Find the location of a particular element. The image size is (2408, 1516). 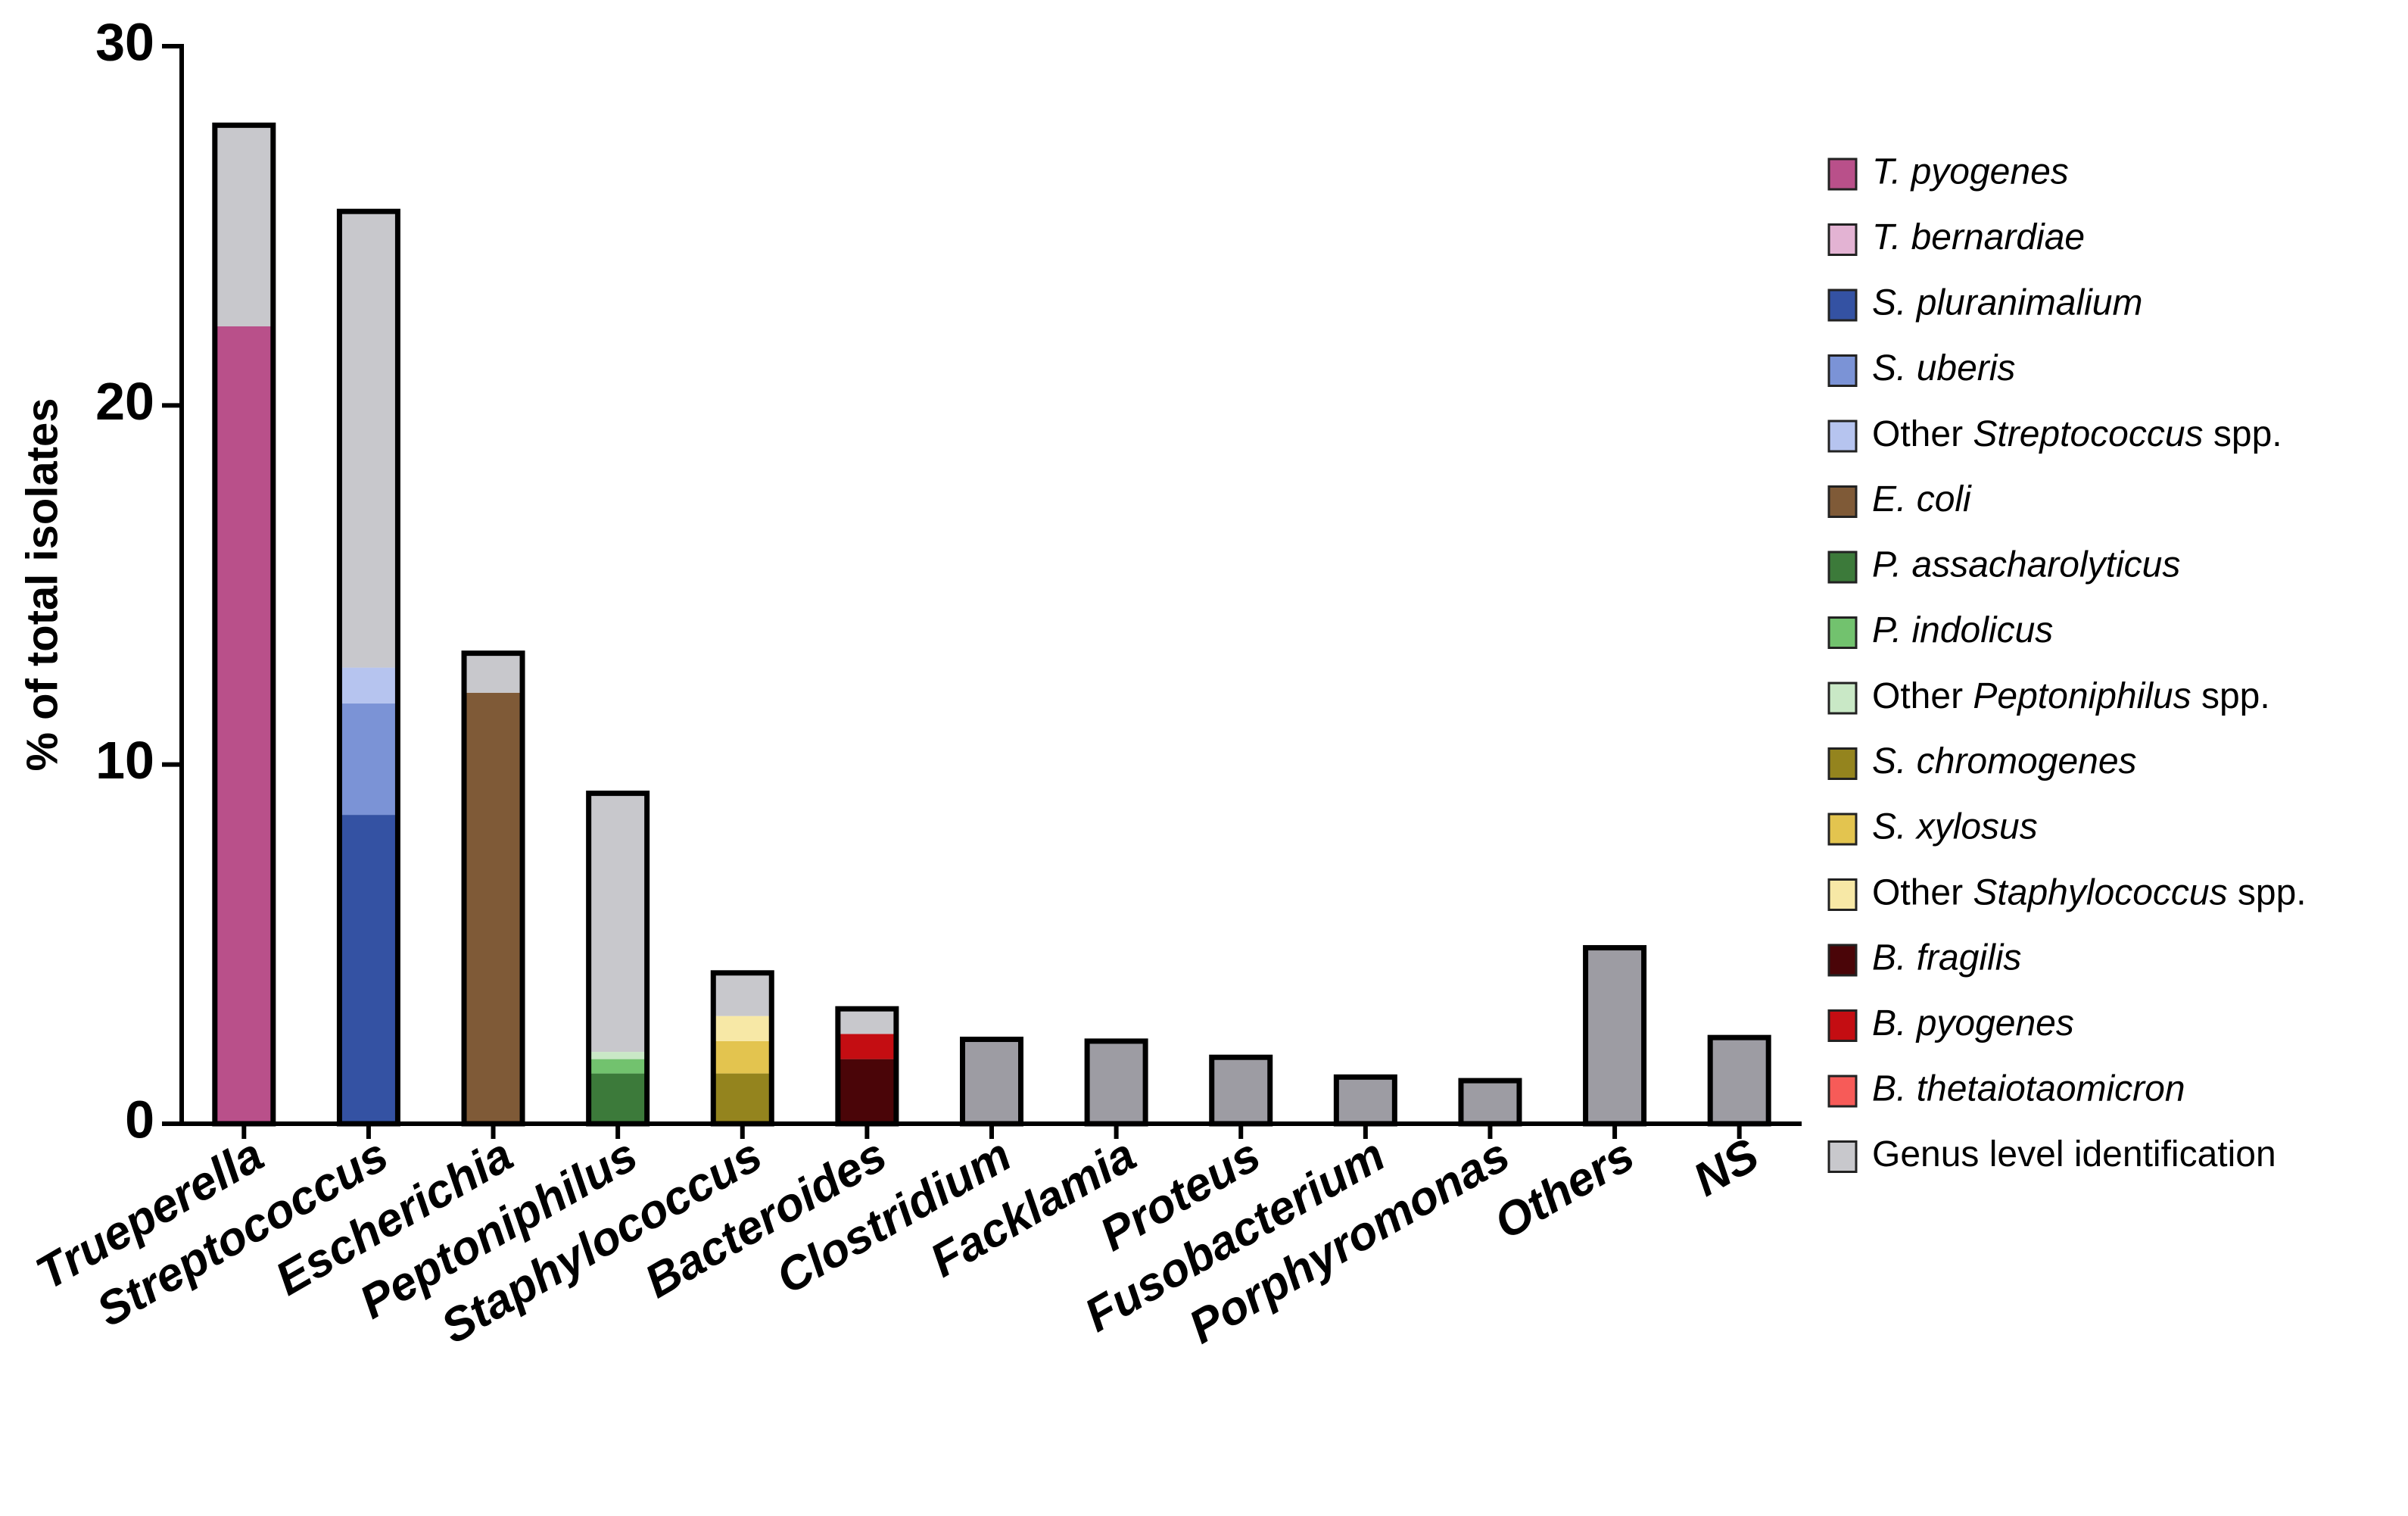

legend-label: T. pyogenes is located at coordinates (1971, 172).